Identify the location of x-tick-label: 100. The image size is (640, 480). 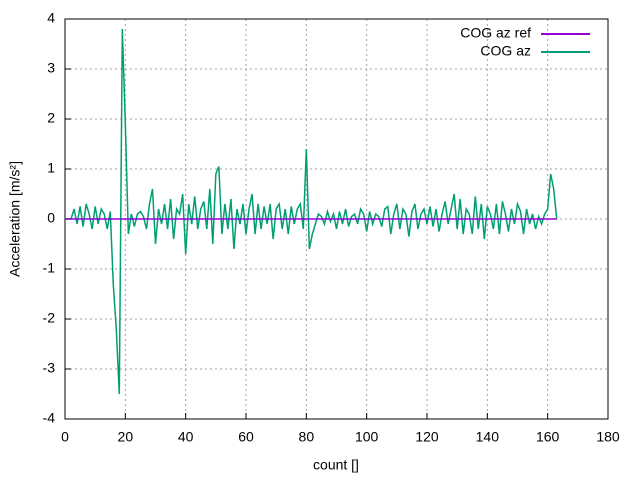
(367, 437).